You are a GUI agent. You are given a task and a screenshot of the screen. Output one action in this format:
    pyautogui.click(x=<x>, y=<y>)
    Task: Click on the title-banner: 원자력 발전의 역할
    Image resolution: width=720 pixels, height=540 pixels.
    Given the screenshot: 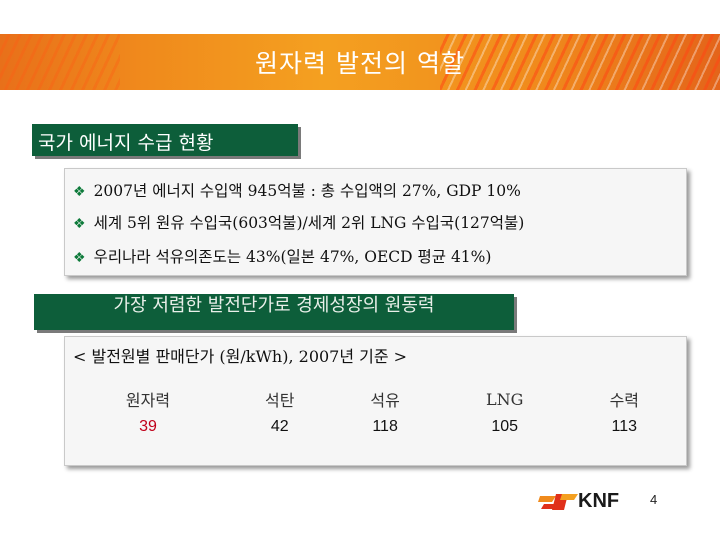 What is the action you would take?
    pyautogui.click(x=360, y=62)
    